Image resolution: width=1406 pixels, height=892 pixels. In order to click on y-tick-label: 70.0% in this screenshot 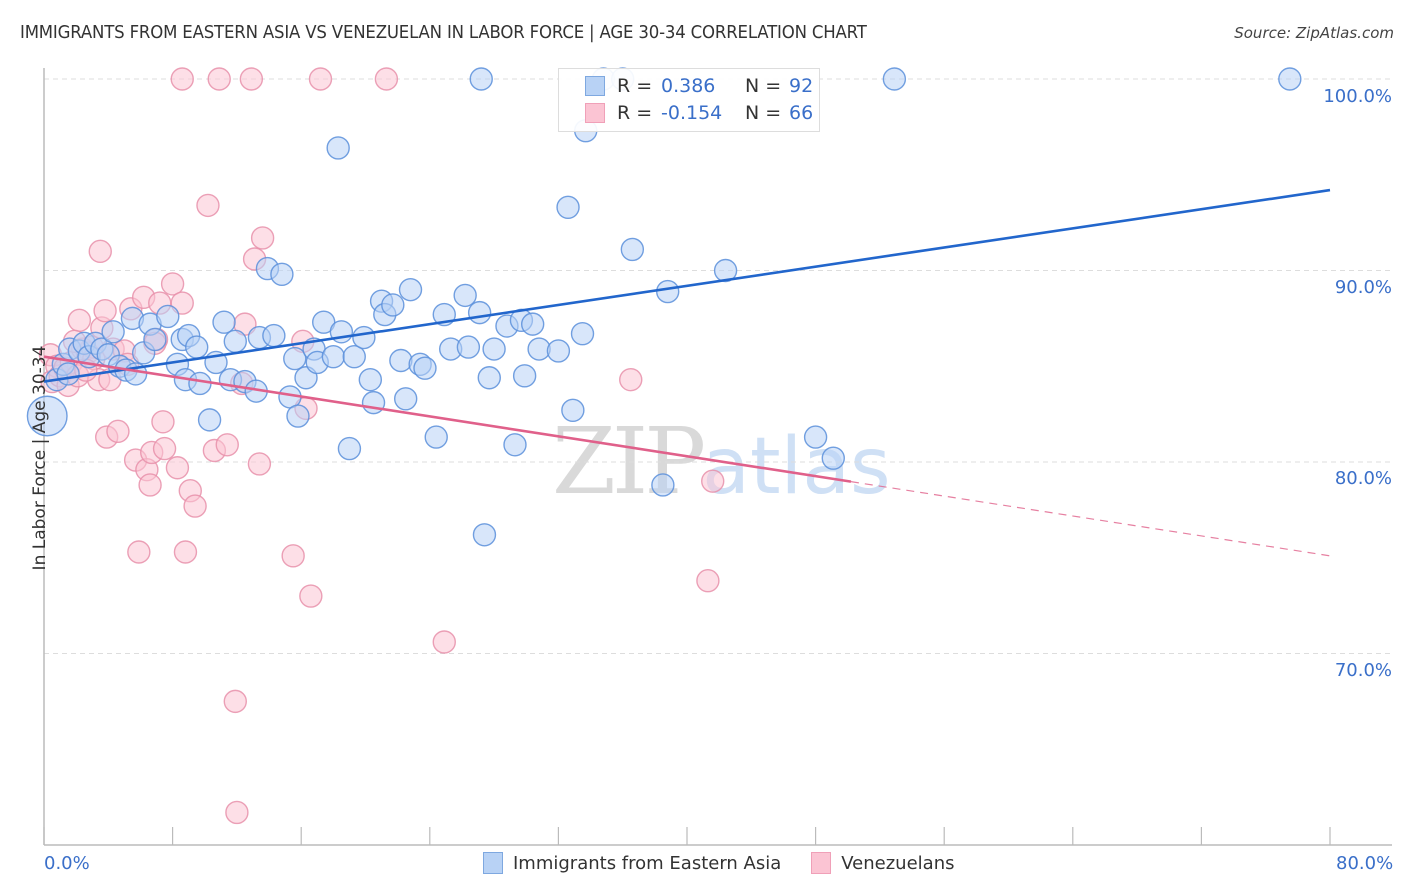, I will do `click(1363, 670)`.